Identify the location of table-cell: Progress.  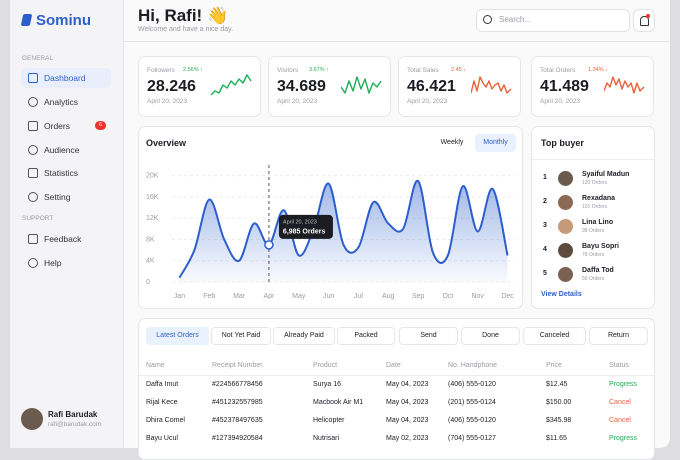
(623, 384).